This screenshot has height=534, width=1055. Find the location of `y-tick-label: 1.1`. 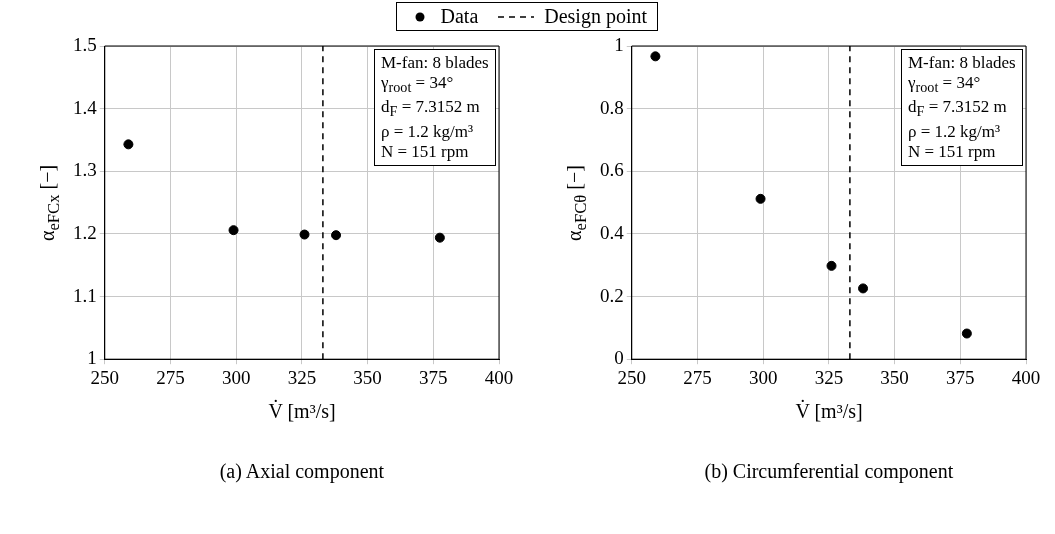

y-tick-label: 1.1 is located at coordinates (85, 295).